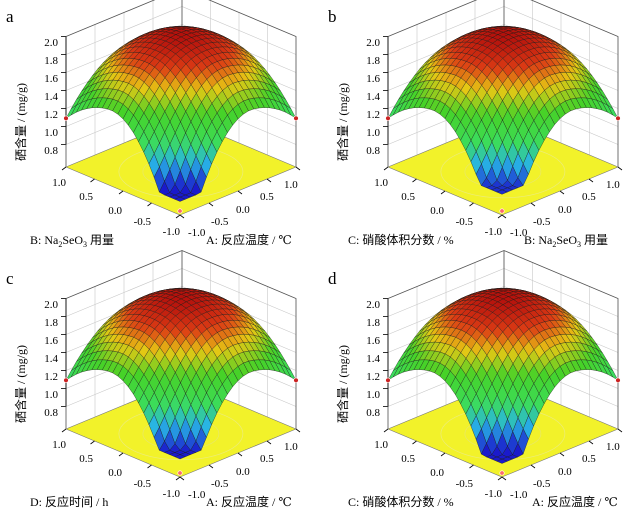  Describe the element at coordinates (332, 16) in the screenshot. I see `panel-label-b: b` at that location.